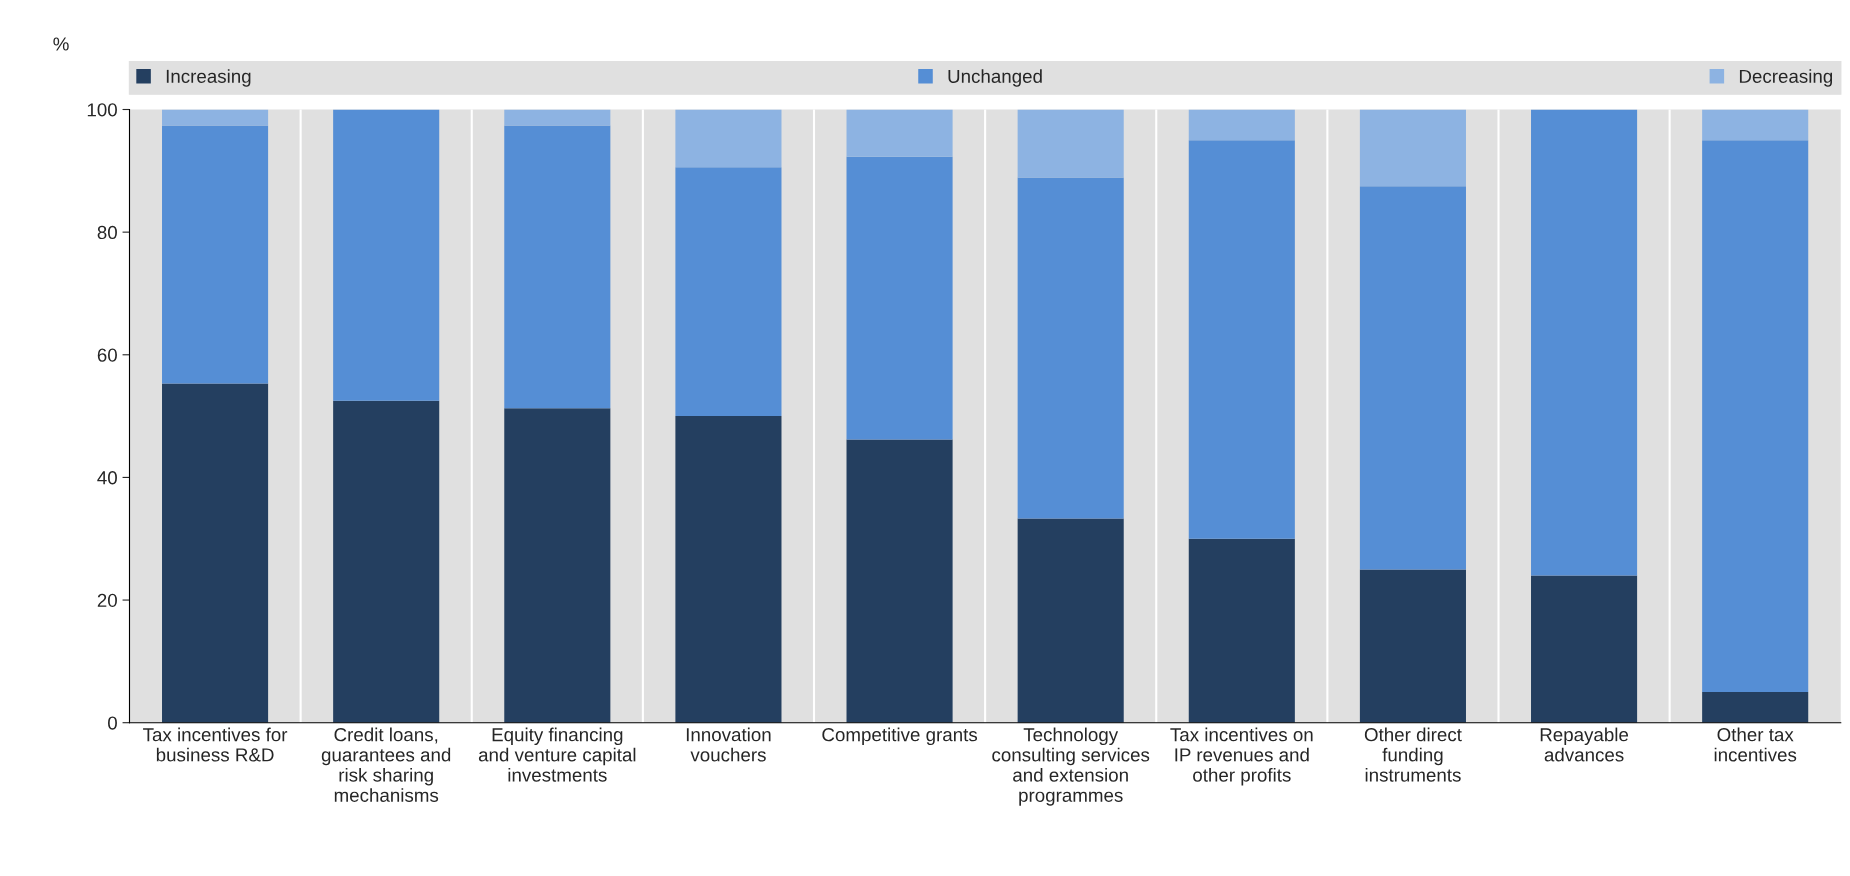  I want to click on y-tick-label: 0, so click(112, 723).